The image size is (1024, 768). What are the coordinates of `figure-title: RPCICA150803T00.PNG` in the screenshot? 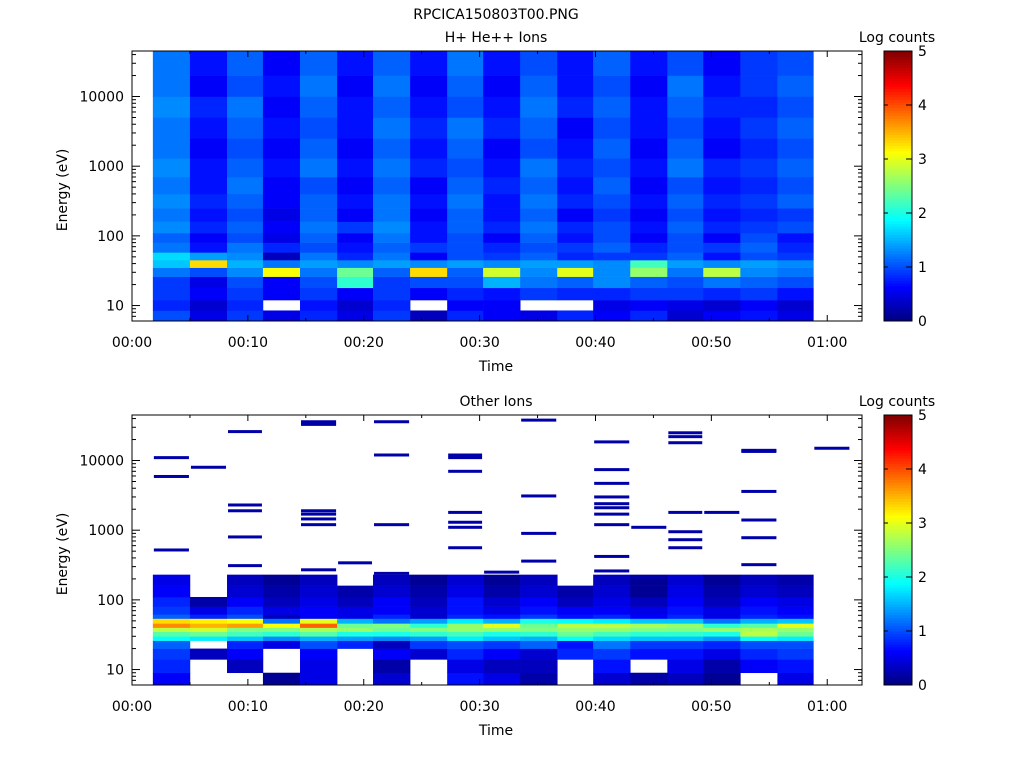 It's located at (495, 15).